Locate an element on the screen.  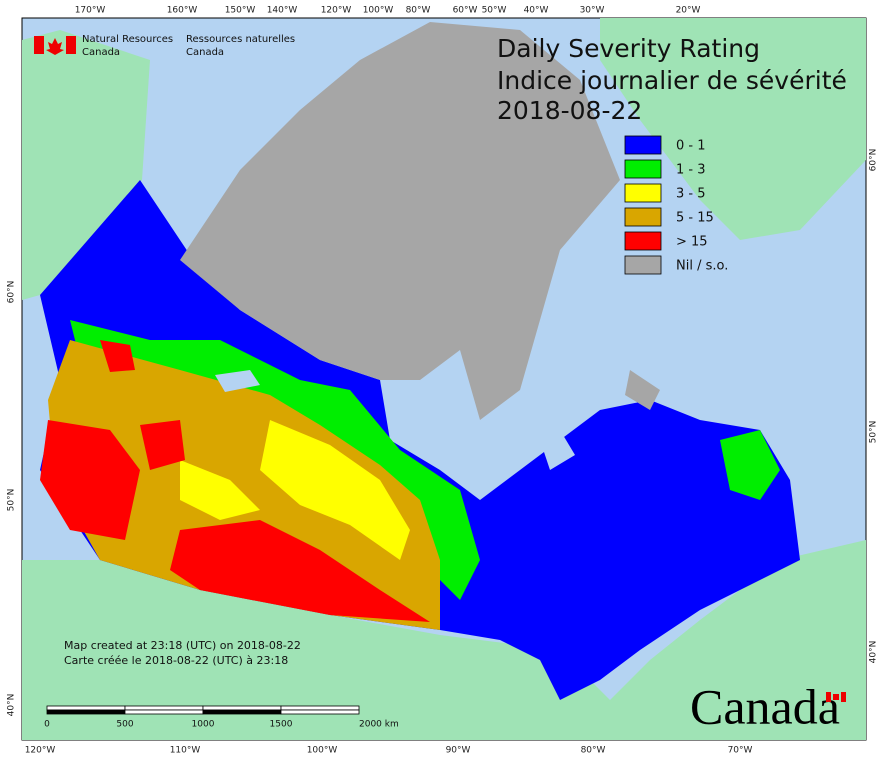
hudson-bay is located at coordinates (557, 450).